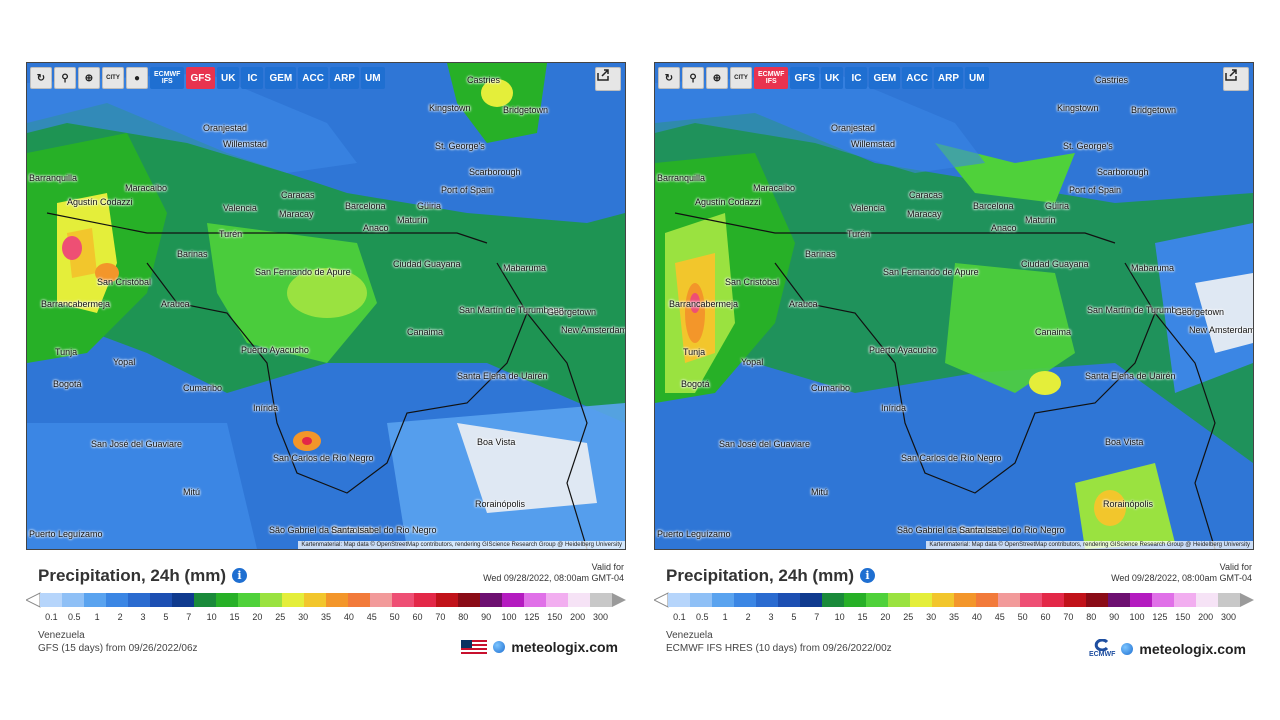 Image resolution: width=1280 pixels, height=720 pixels. I want to click on city-label: Boa Vista, so click(1124, 442).